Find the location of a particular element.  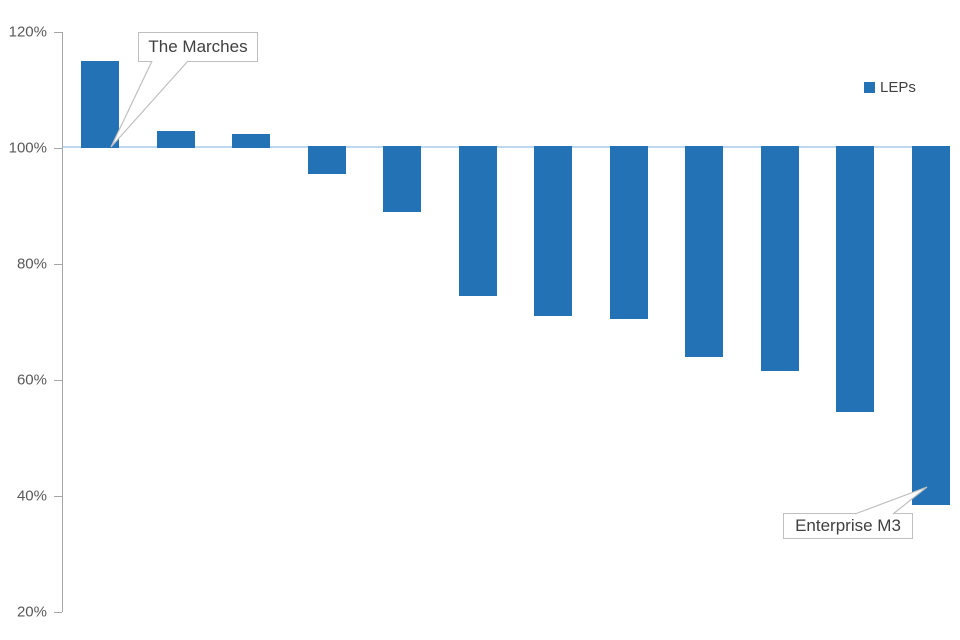

y-tick-label-80: 80% is located at coordinates (31, 264).